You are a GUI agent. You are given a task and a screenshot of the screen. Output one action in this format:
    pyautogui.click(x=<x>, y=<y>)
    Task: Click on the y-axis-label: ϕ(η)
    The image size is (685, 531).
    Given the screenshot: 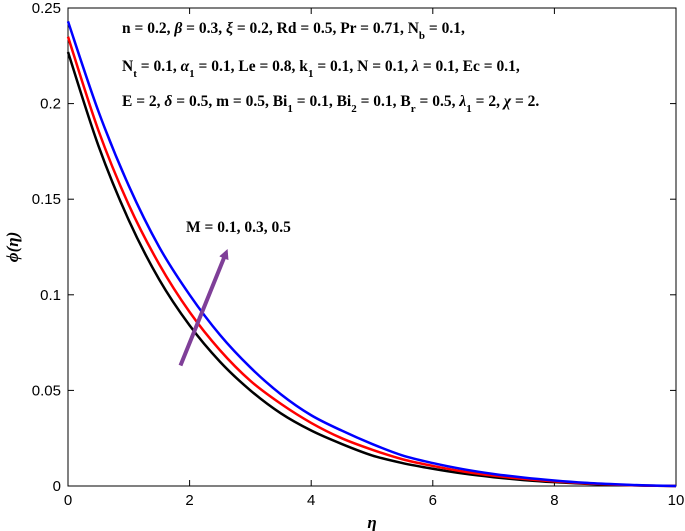 What is the action you would take?
    pyautogui.click(x=12, y=247)
    